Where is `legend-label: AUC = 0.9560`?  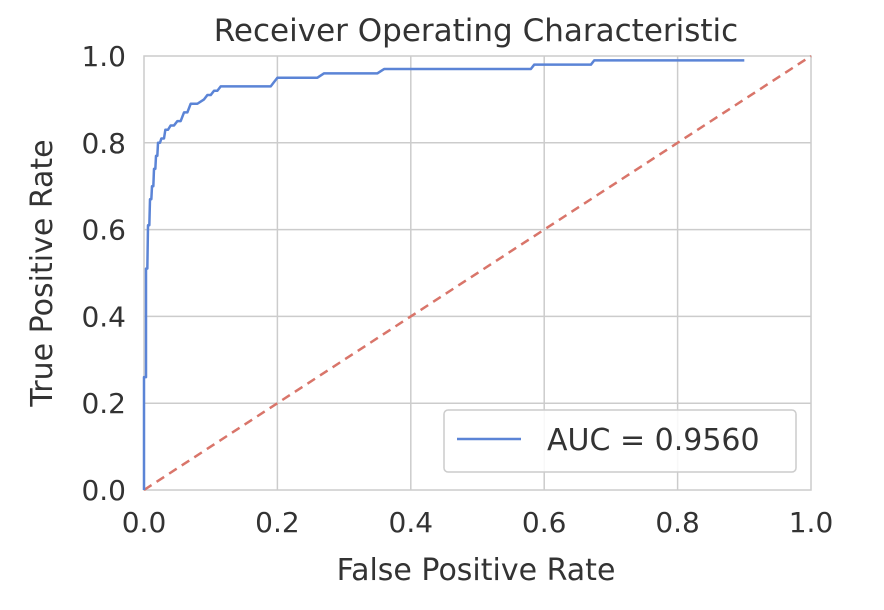 legend-label: AUC = 0.9560 is located at coordinates (653, 440).